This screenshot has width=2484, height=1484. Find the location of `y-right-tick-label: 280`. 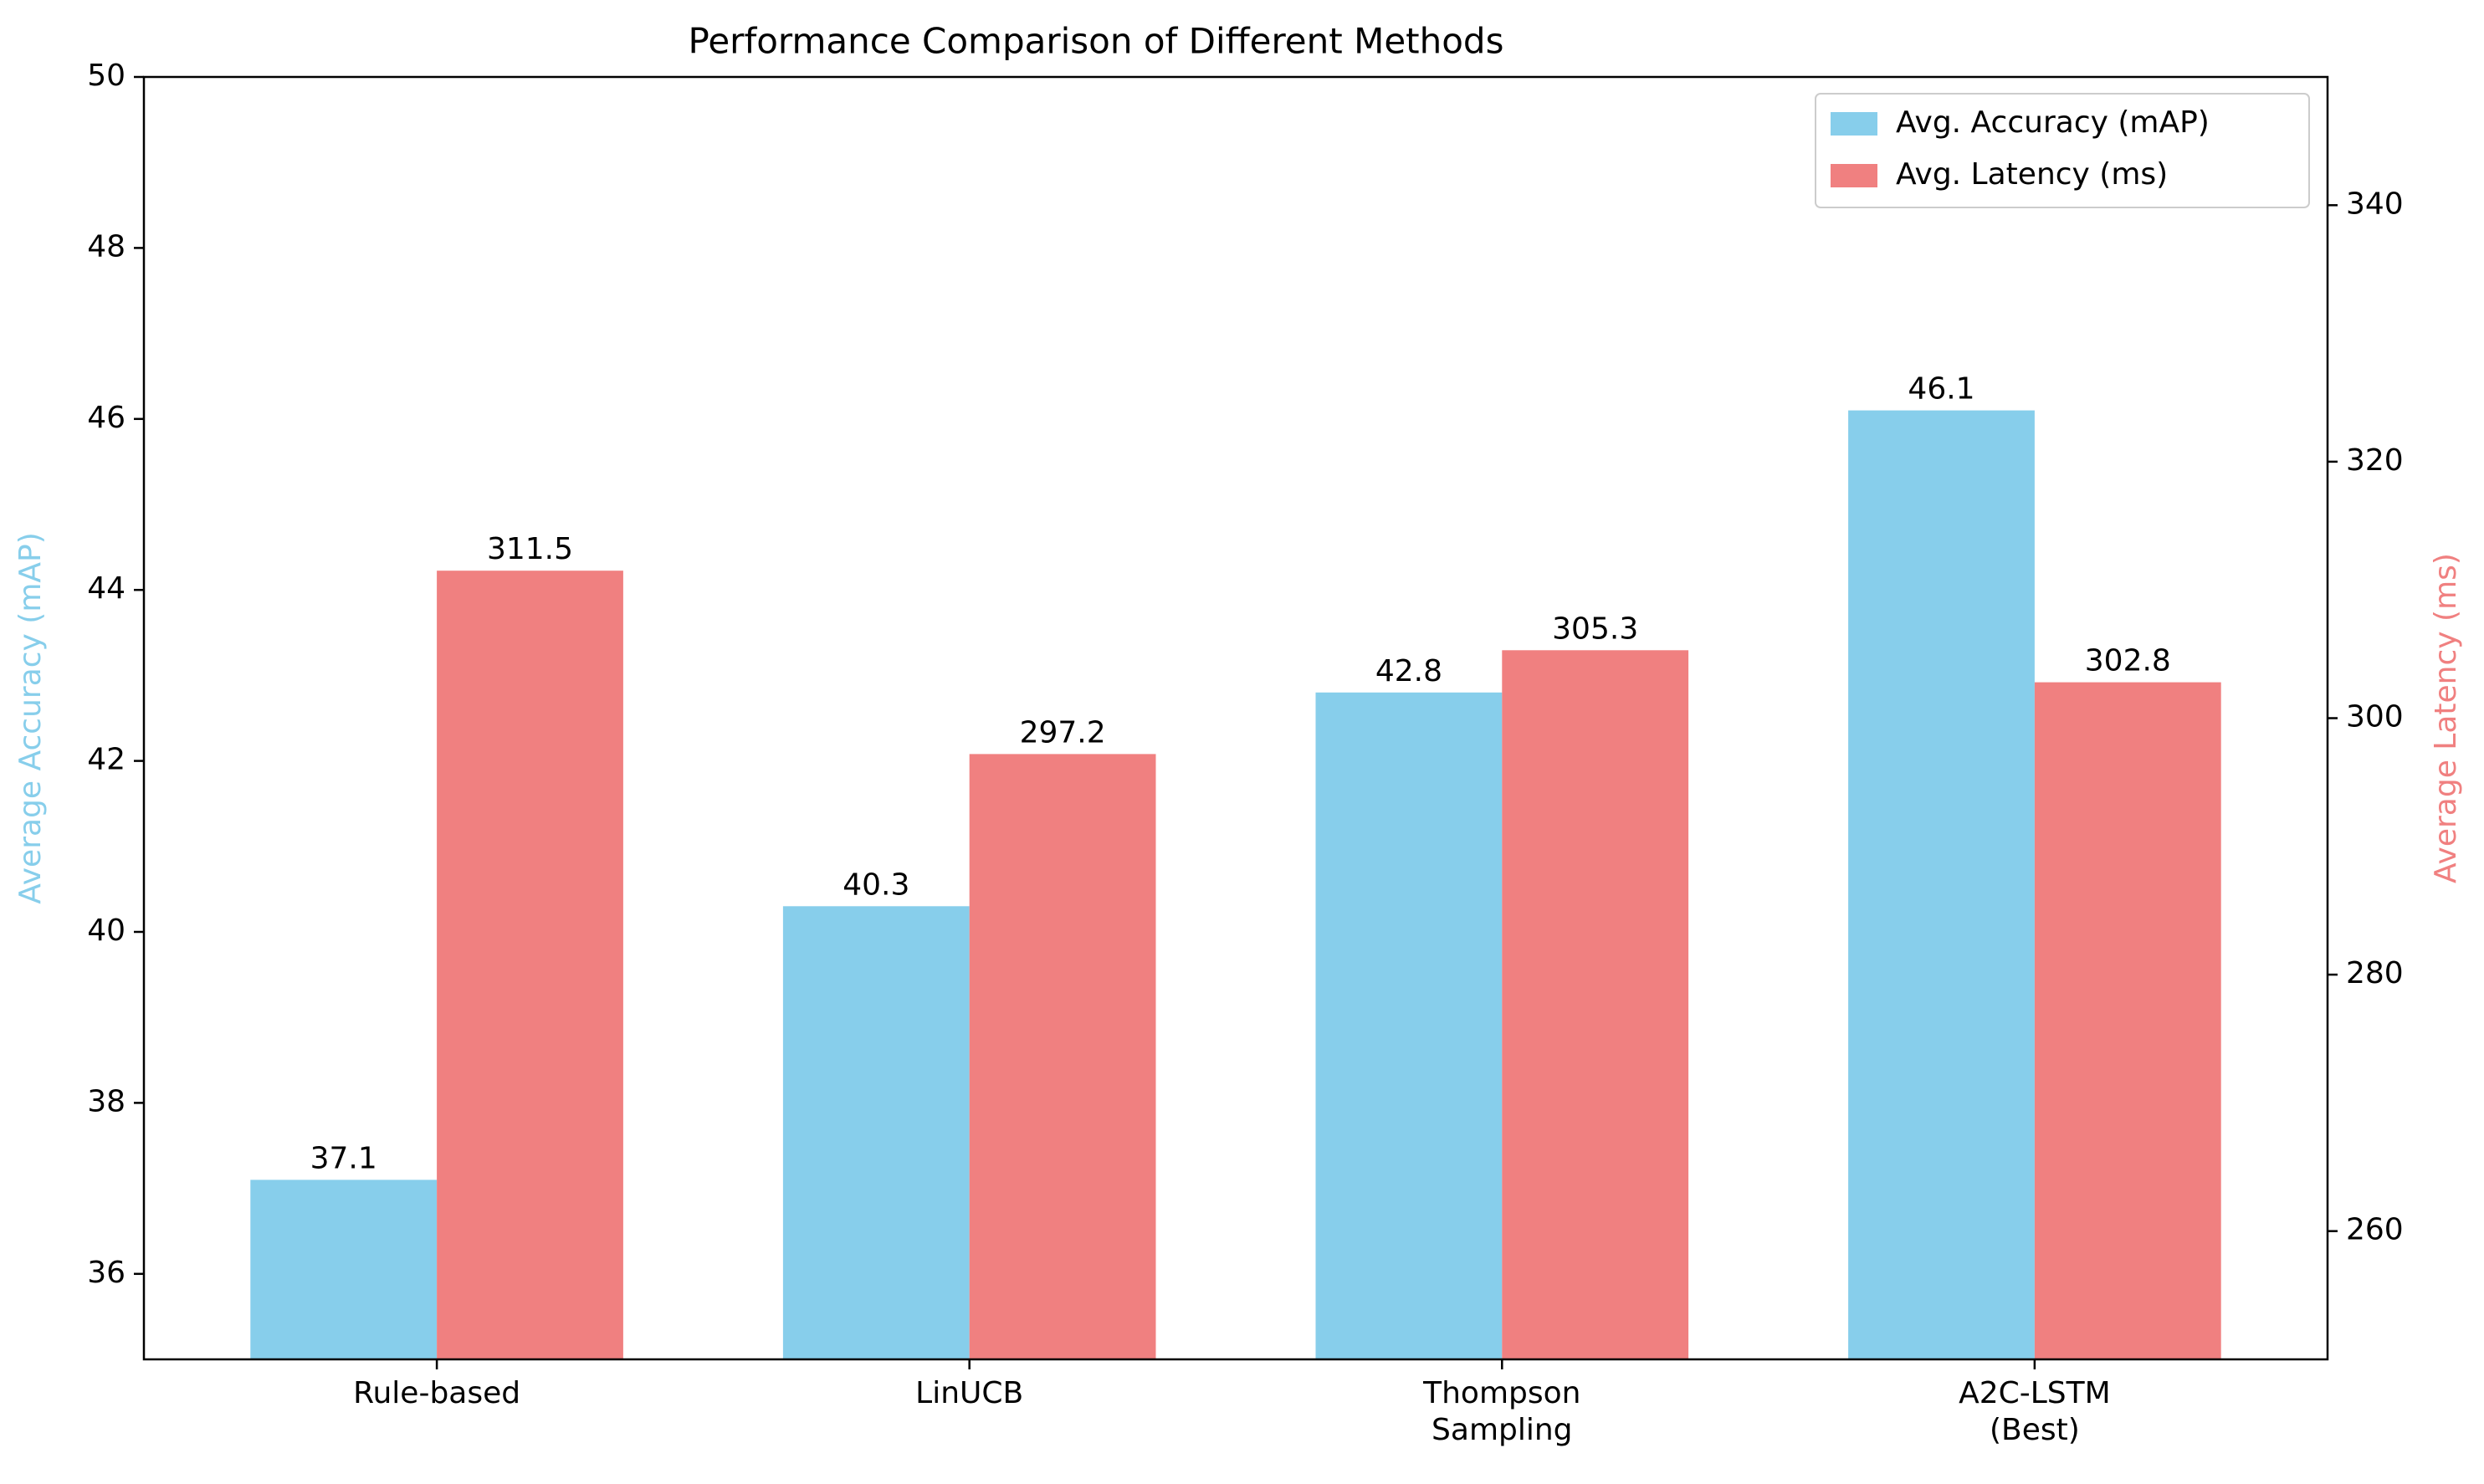

y-right-tick-label: 280 is located at coordinates (2375, 973).